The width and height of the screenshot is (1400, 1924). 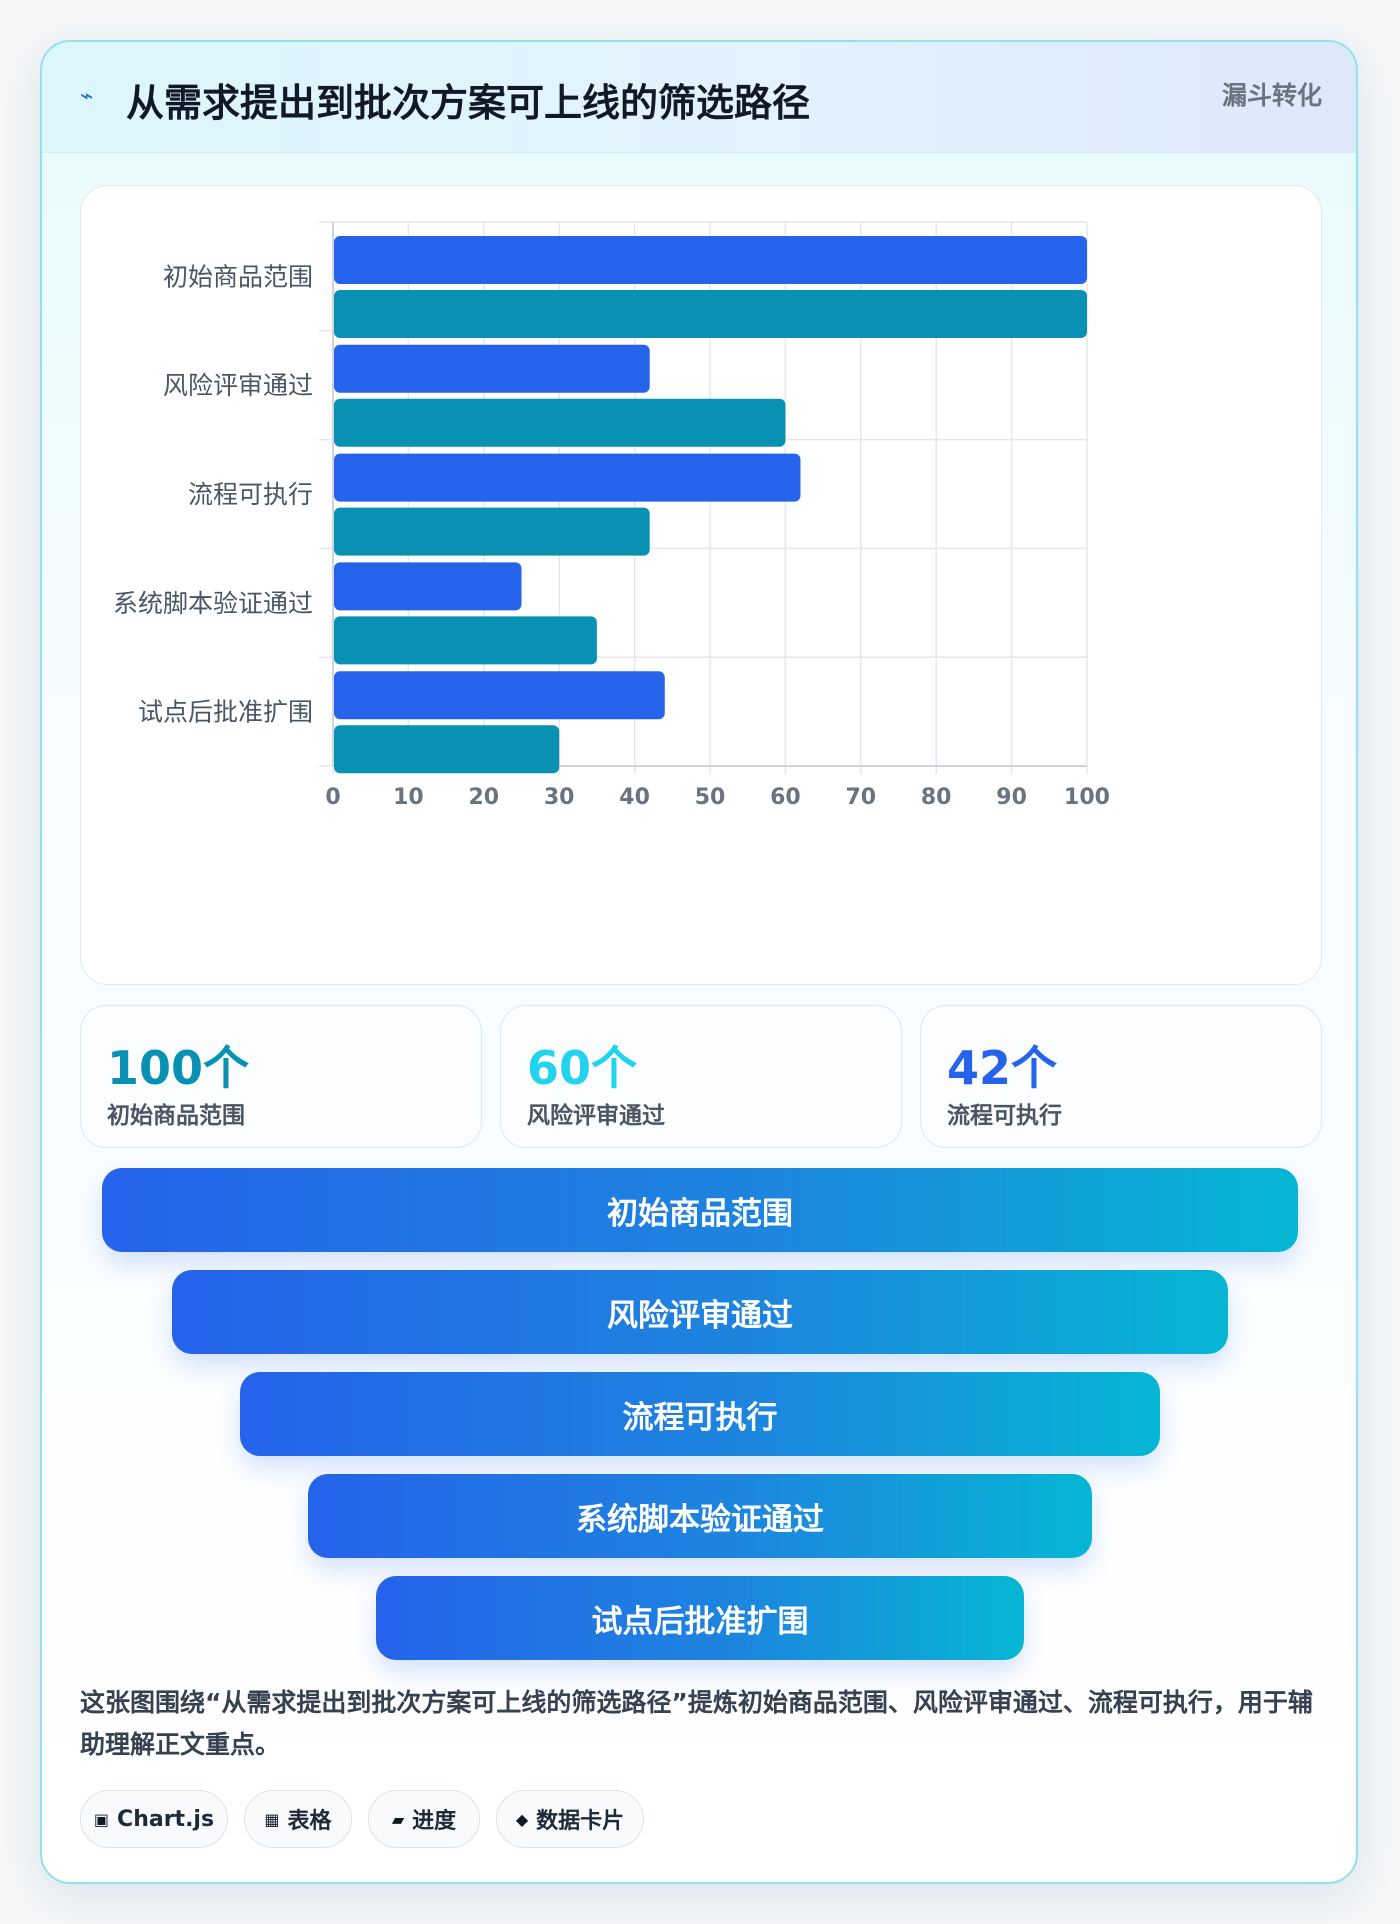 I want to click on category-badge: 漏斗转化, so click(x=1271, y=95).